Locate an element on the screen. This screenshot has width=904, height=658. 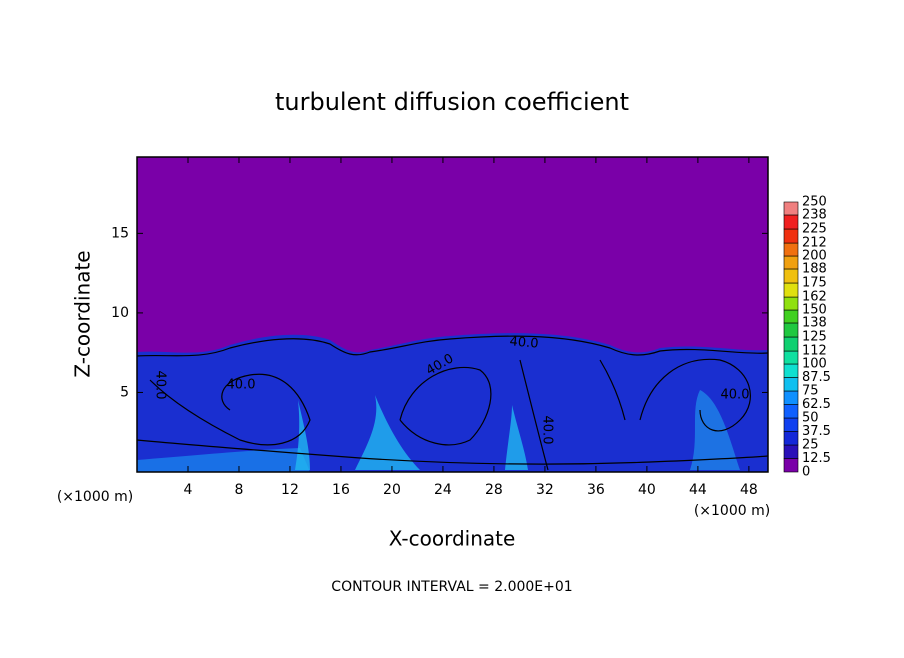
colorbar-label: 212 is located at coordinates (814, 243).